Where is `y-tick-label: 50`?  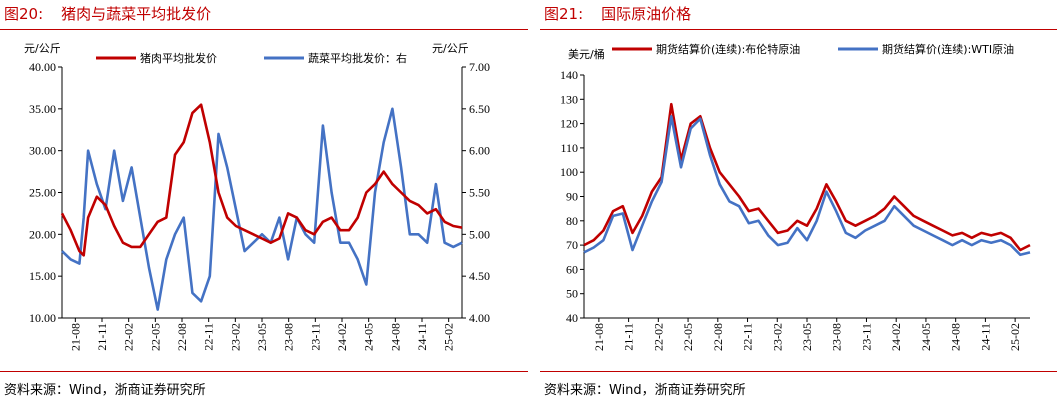
y-tick-label: 50 is located at coordinates (572, 294).